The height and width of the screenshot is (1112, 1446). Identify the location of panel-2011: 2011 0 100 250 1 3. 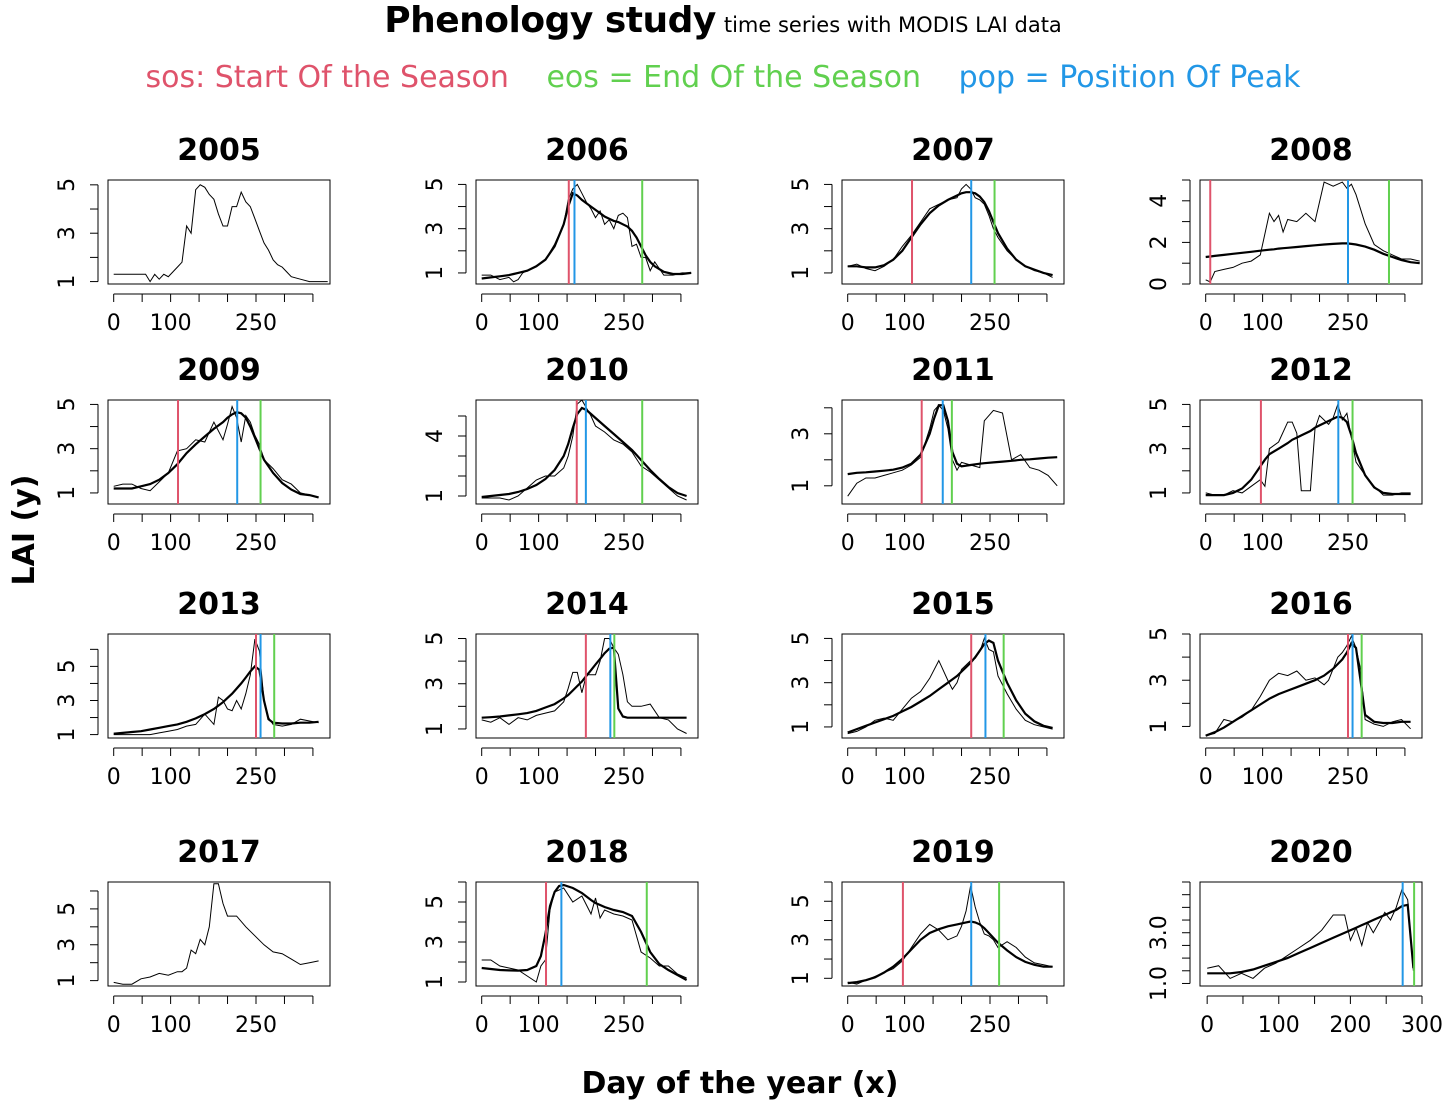
(927, 454).